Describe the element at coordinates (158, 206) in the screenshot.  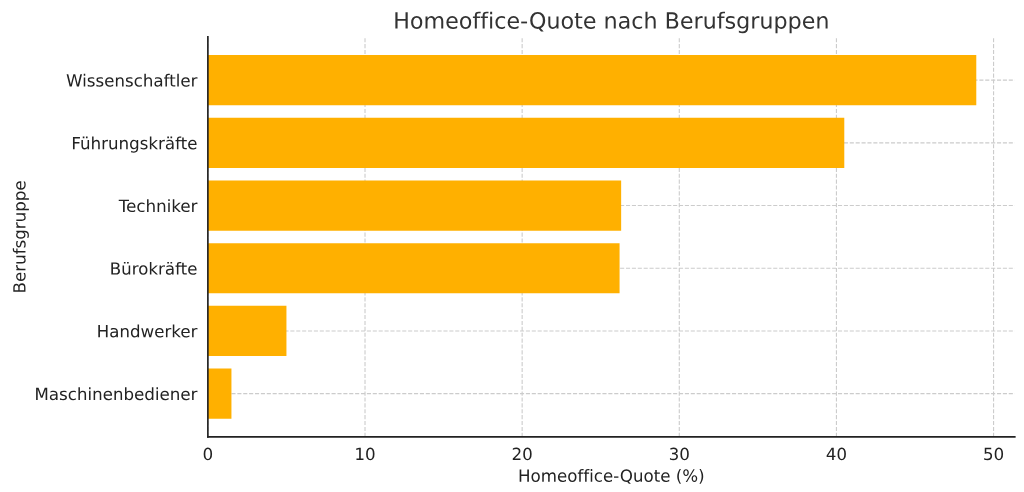
I see `y-tick-label: Techniker` at that location.